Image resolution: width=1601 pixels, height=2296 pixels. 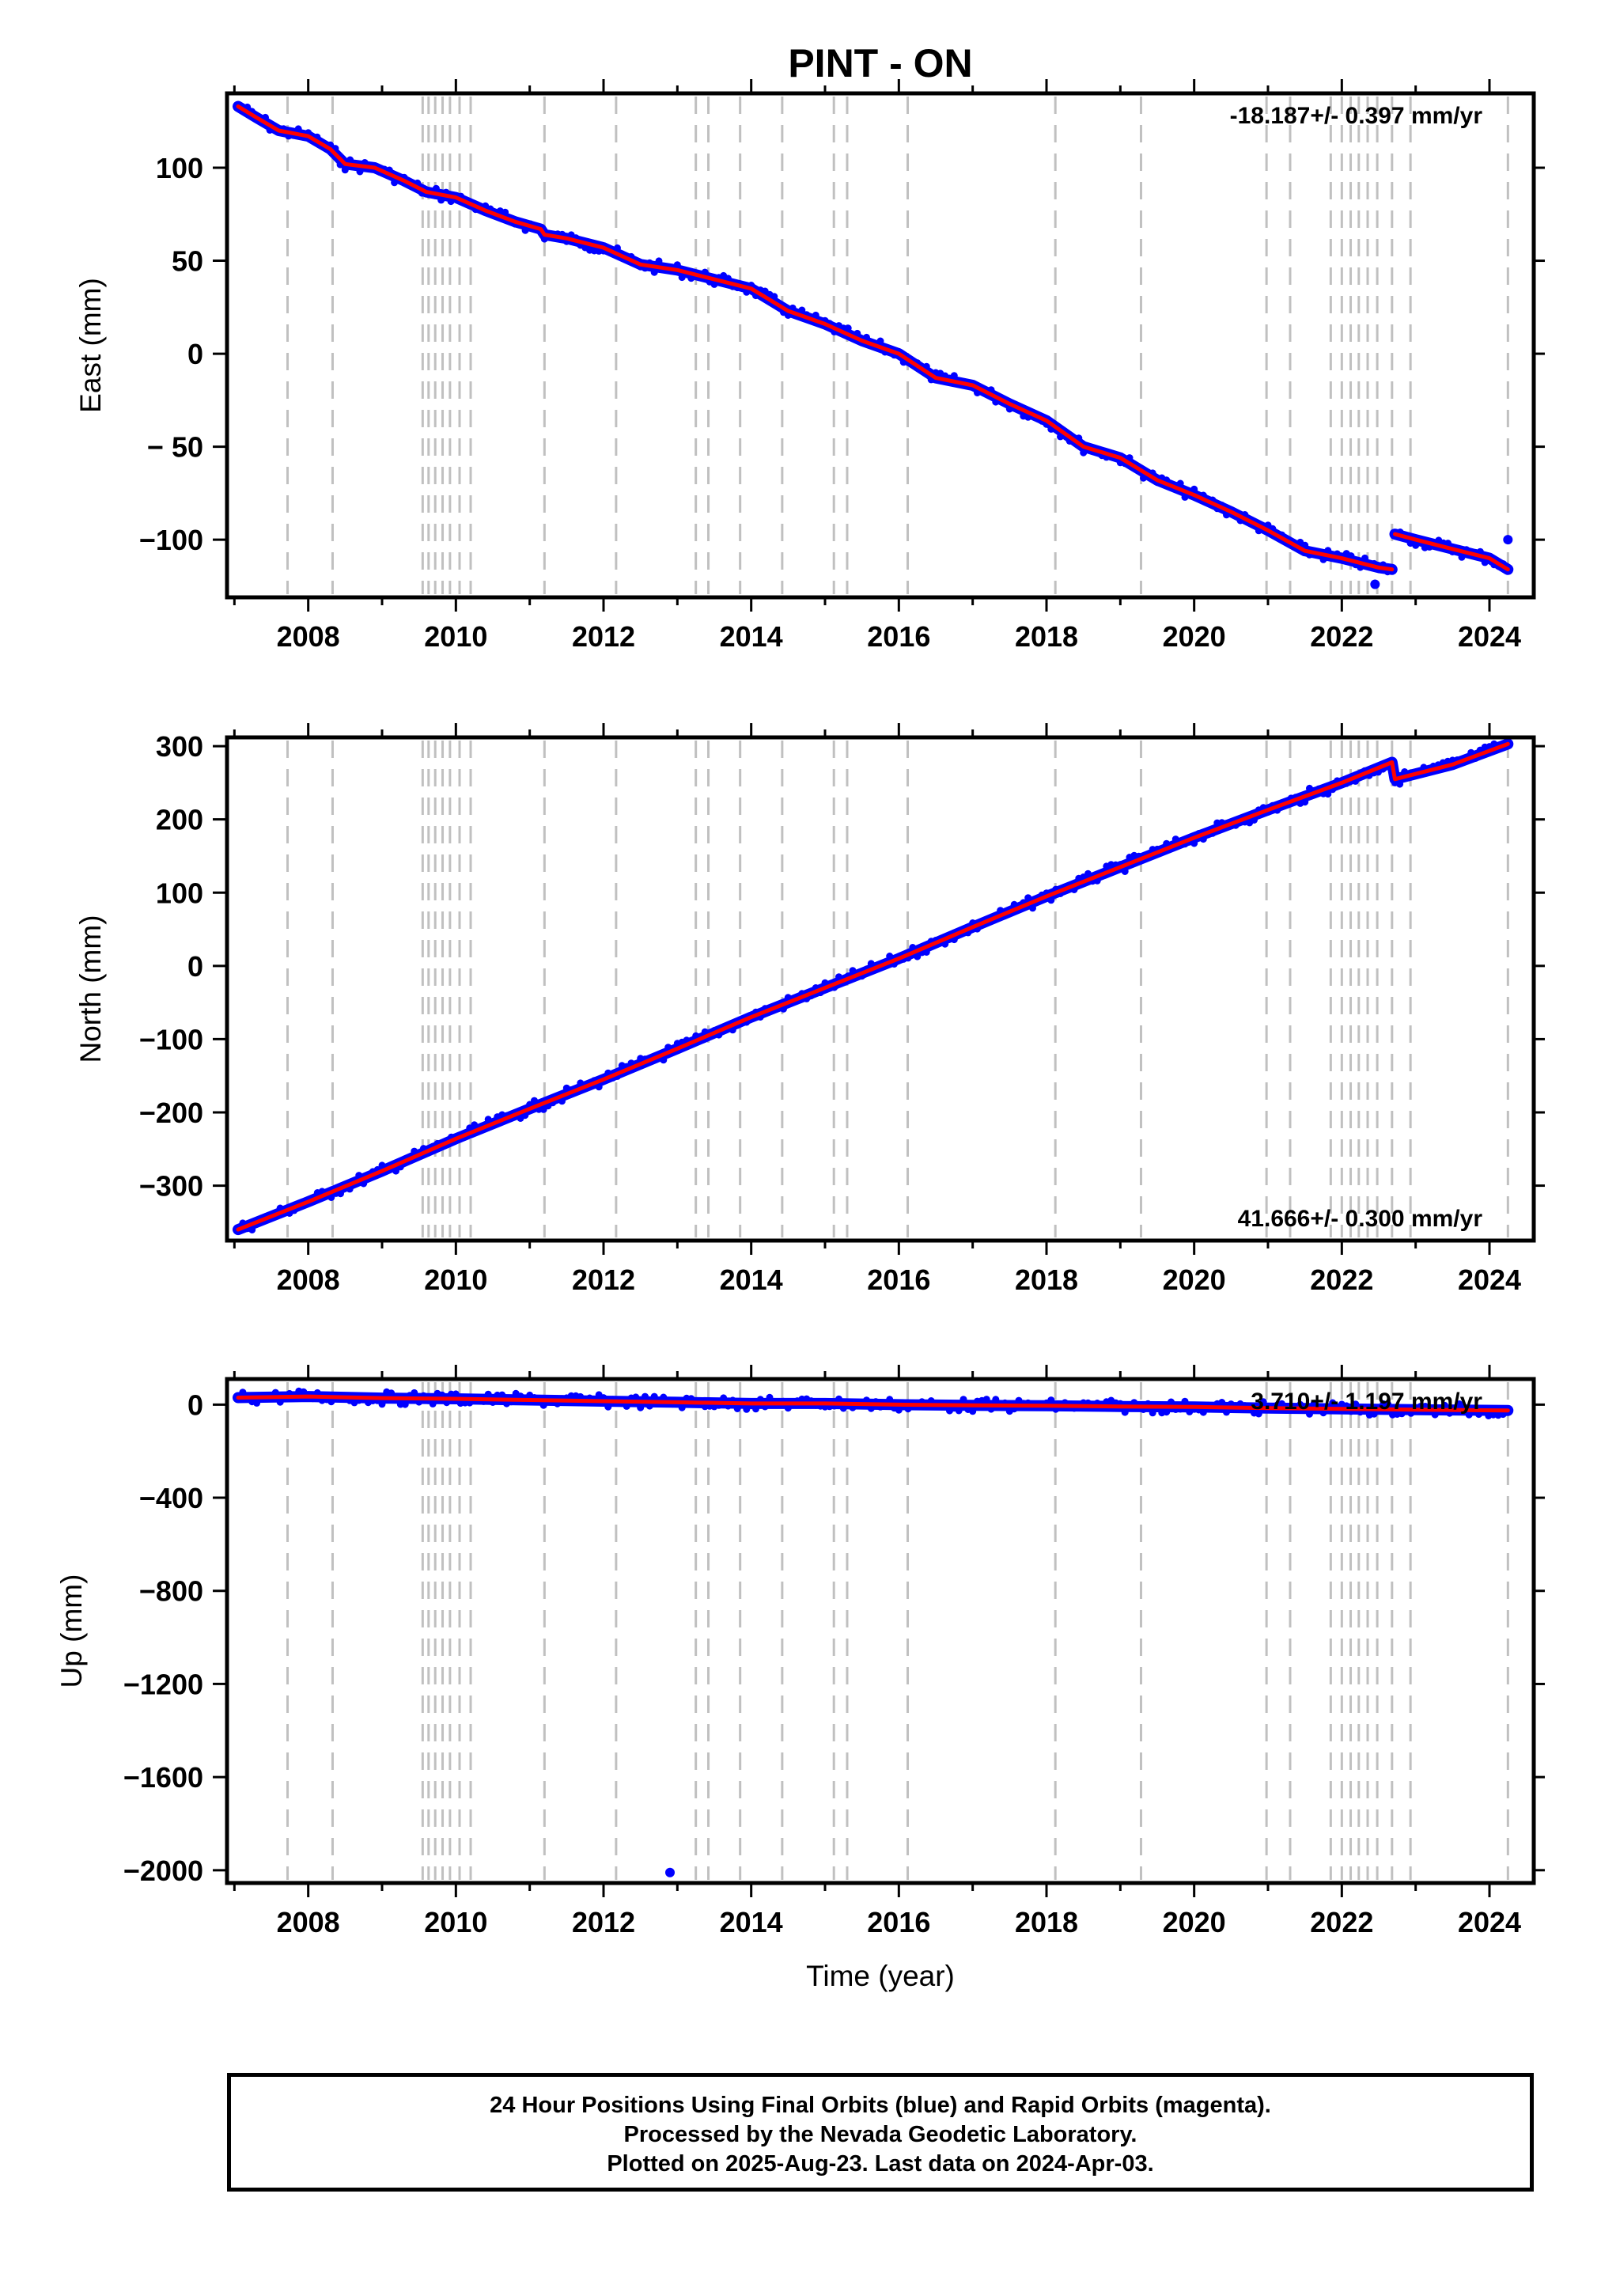 I want to click on outlier-point, so click(x=670, y=1872).